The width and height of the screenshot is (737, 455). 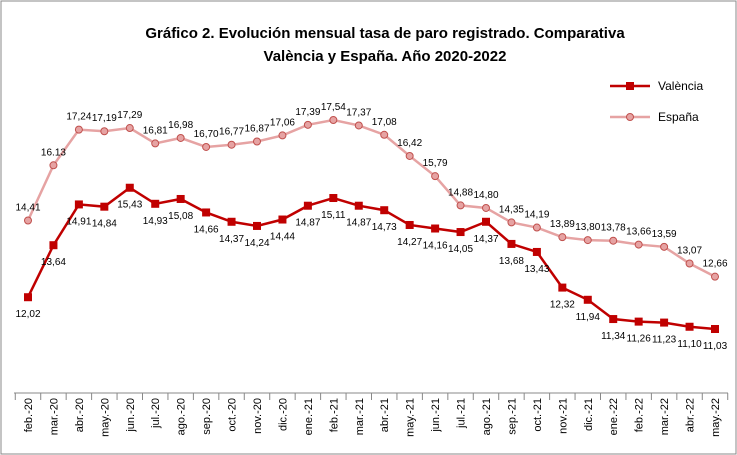 What do you see at coordinates (104, 224) in the screenshot?
I see `data-label: 14,84` at bounding box center [104, 224].